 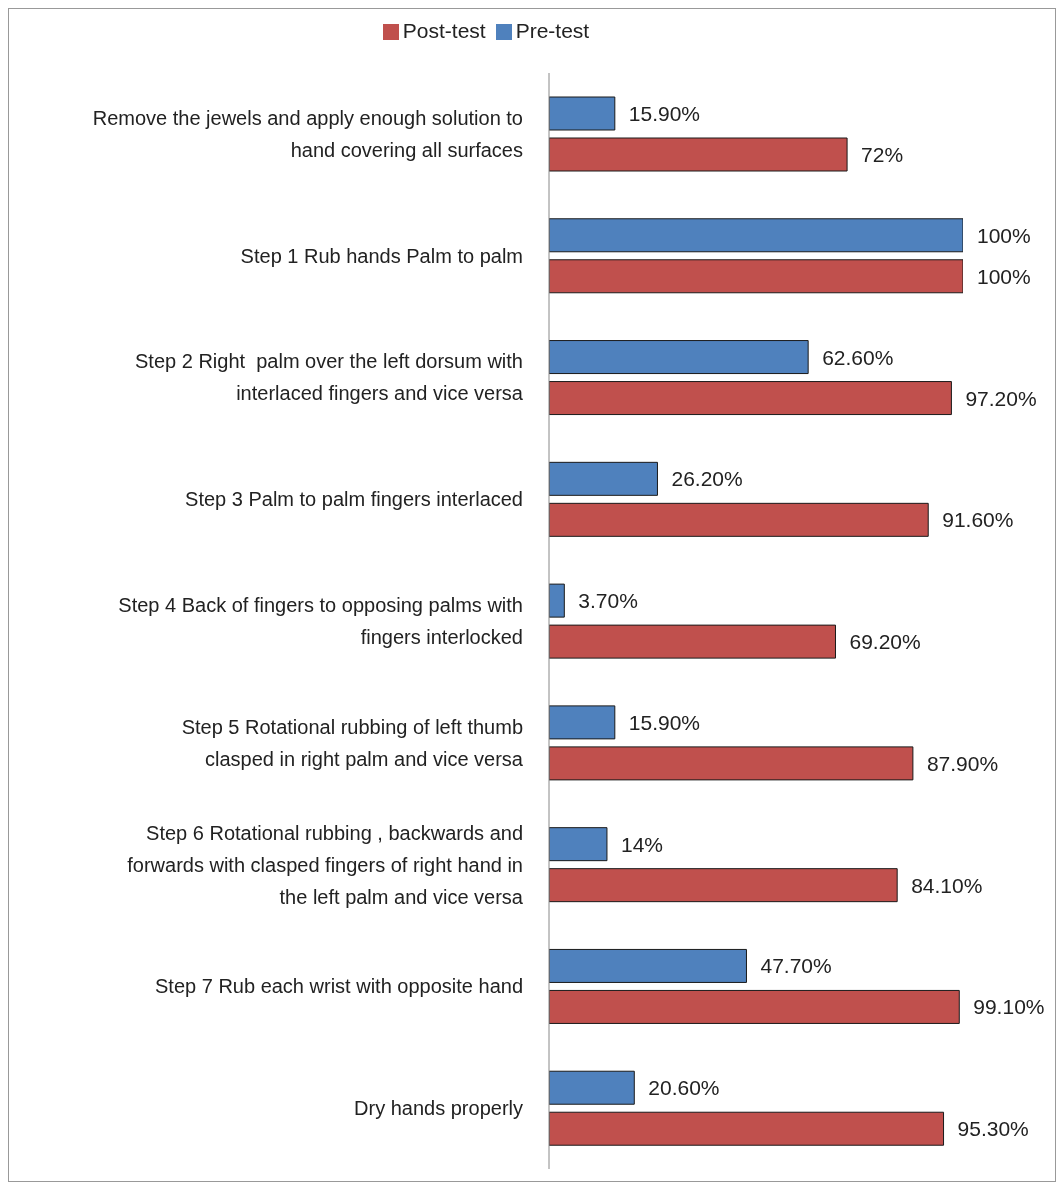 I want to click on data-label: 20.60%, so click(x=684, y=1088).